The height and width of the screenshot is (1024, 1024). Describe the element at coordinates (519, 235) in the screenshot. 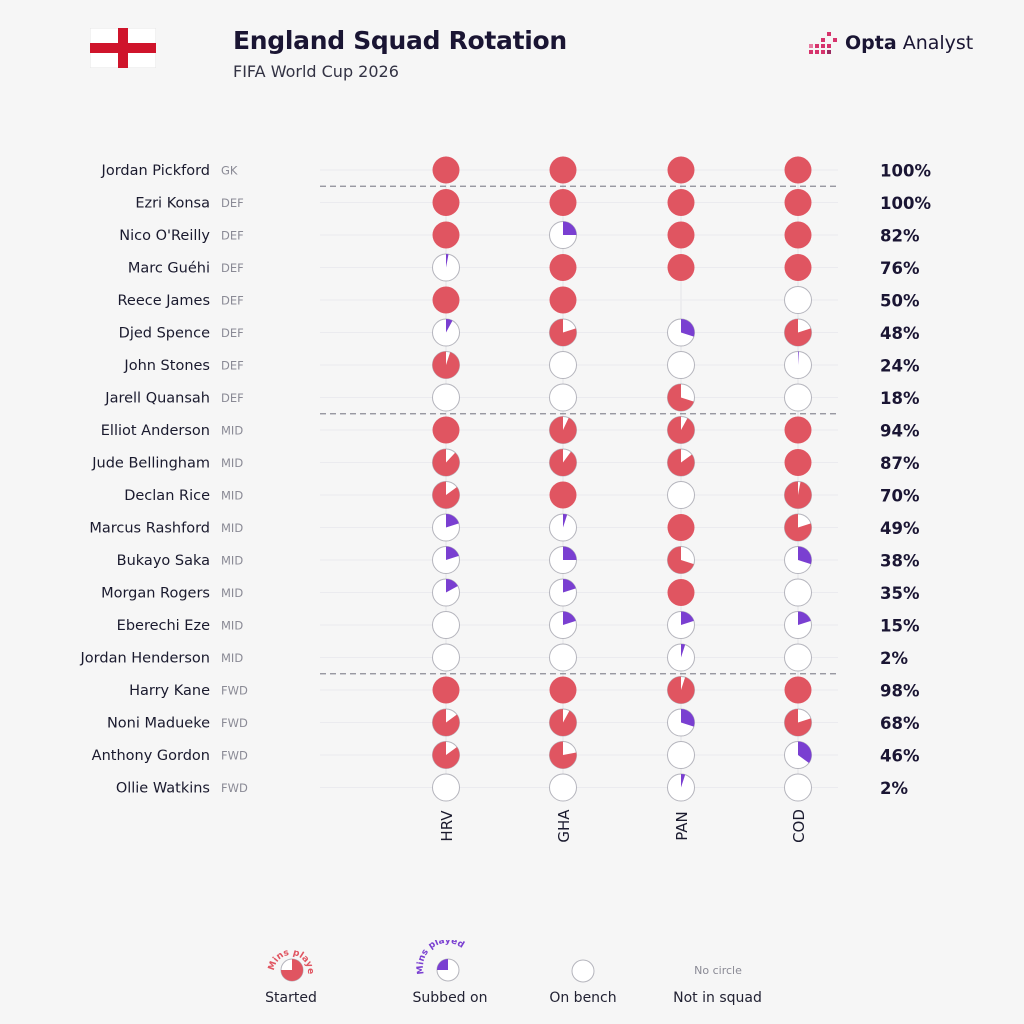

I see `player-row: Nico O'Reilly DEF 82%` at that location.